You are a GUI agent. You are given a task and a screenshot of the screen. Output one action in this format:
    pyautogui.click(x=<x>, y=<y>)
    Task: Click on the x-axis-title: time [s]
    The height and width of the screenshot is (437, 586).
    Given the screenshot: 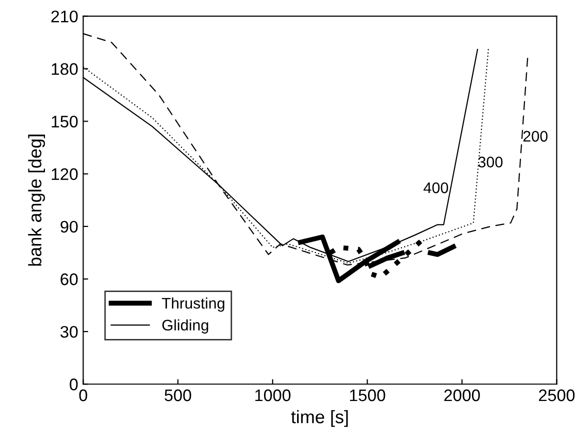 What is the action you would take?
    pyautogui.click(x=319, y=418)
    